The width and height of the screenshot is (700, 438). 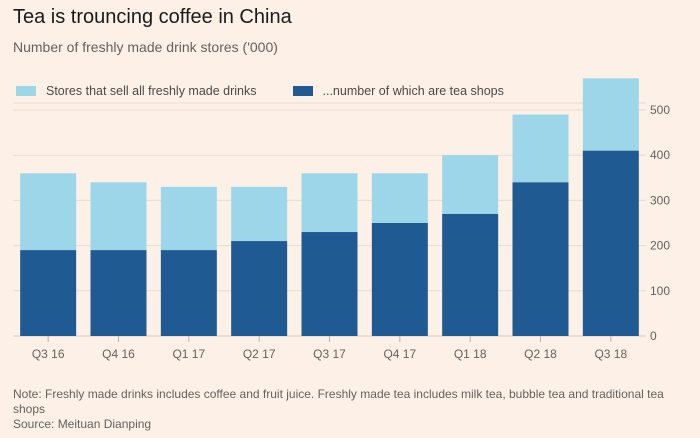 I want to click on legend-item-all-stores: Stores that sell all freshly made drinks, so click(x=136, y=91).